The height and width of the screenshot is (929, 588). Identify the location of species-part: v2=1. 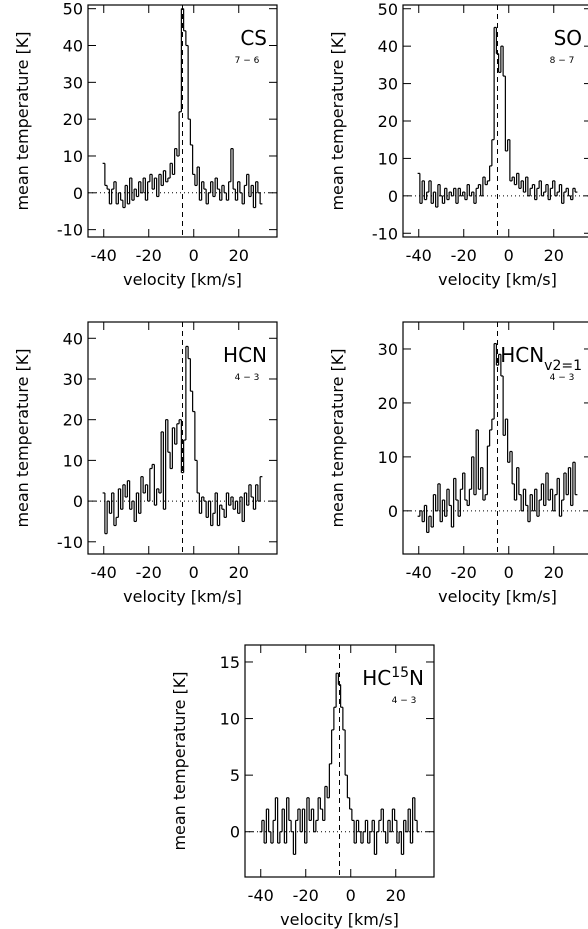
(563, 366).